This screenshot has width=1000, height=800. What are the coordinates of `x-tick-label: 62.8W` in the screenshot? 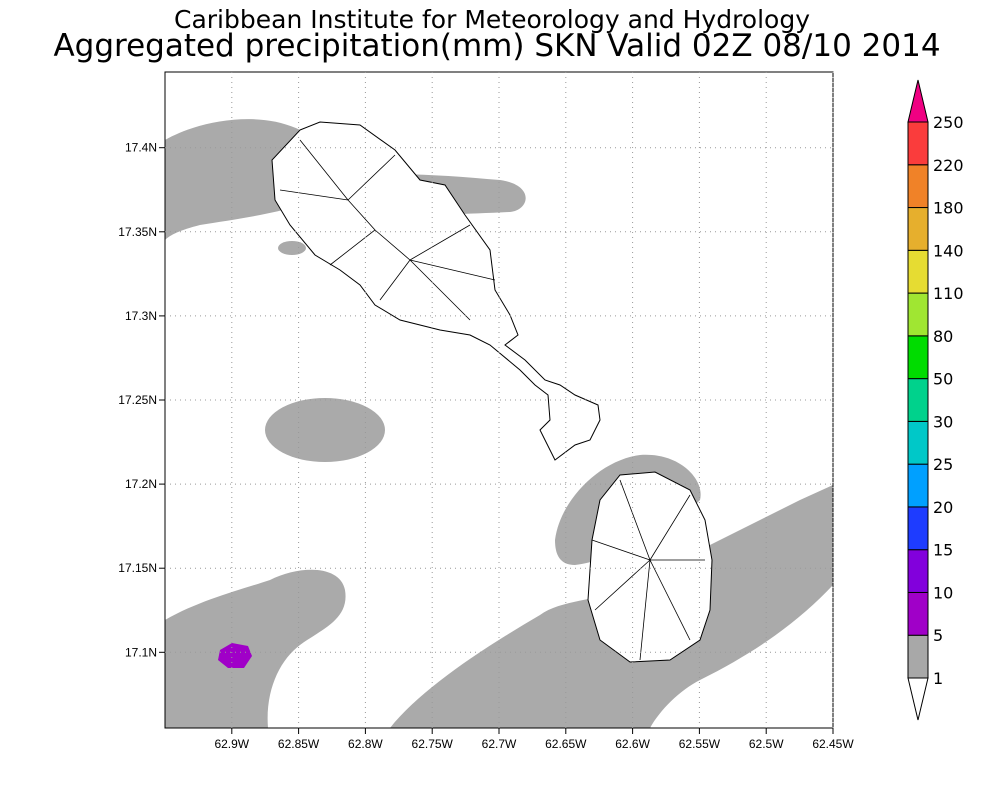 It's located at (365, 744).